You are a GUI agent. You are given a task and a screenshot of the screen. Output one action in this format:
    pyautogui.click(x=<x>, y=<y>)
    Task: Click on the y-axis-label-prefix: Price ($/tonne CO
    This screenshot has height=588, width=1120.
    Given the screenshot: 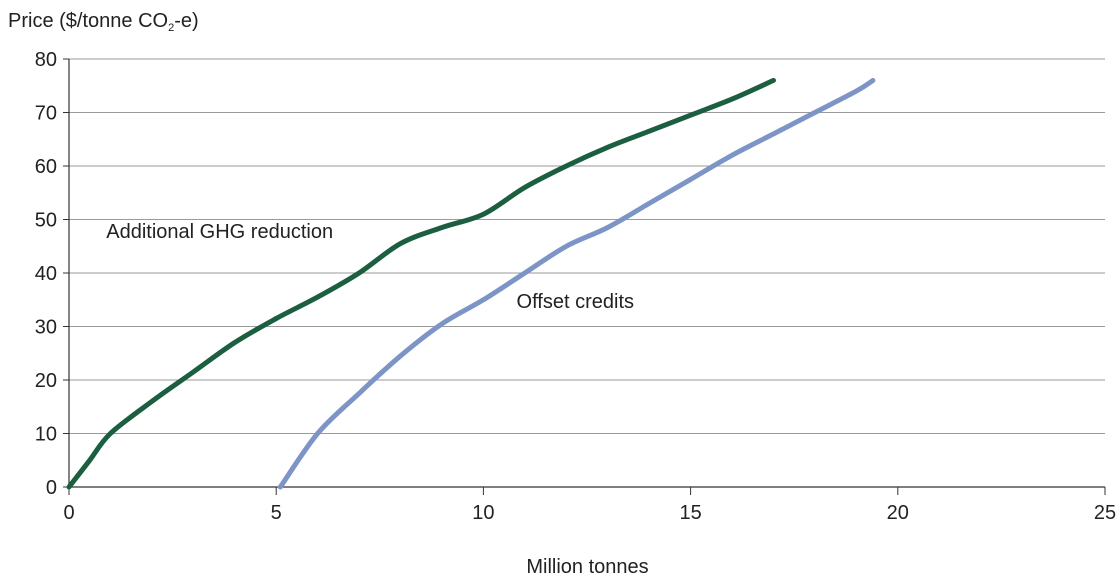 What is the action you would take?
    pyautogui.click(x=88, y=21)
    